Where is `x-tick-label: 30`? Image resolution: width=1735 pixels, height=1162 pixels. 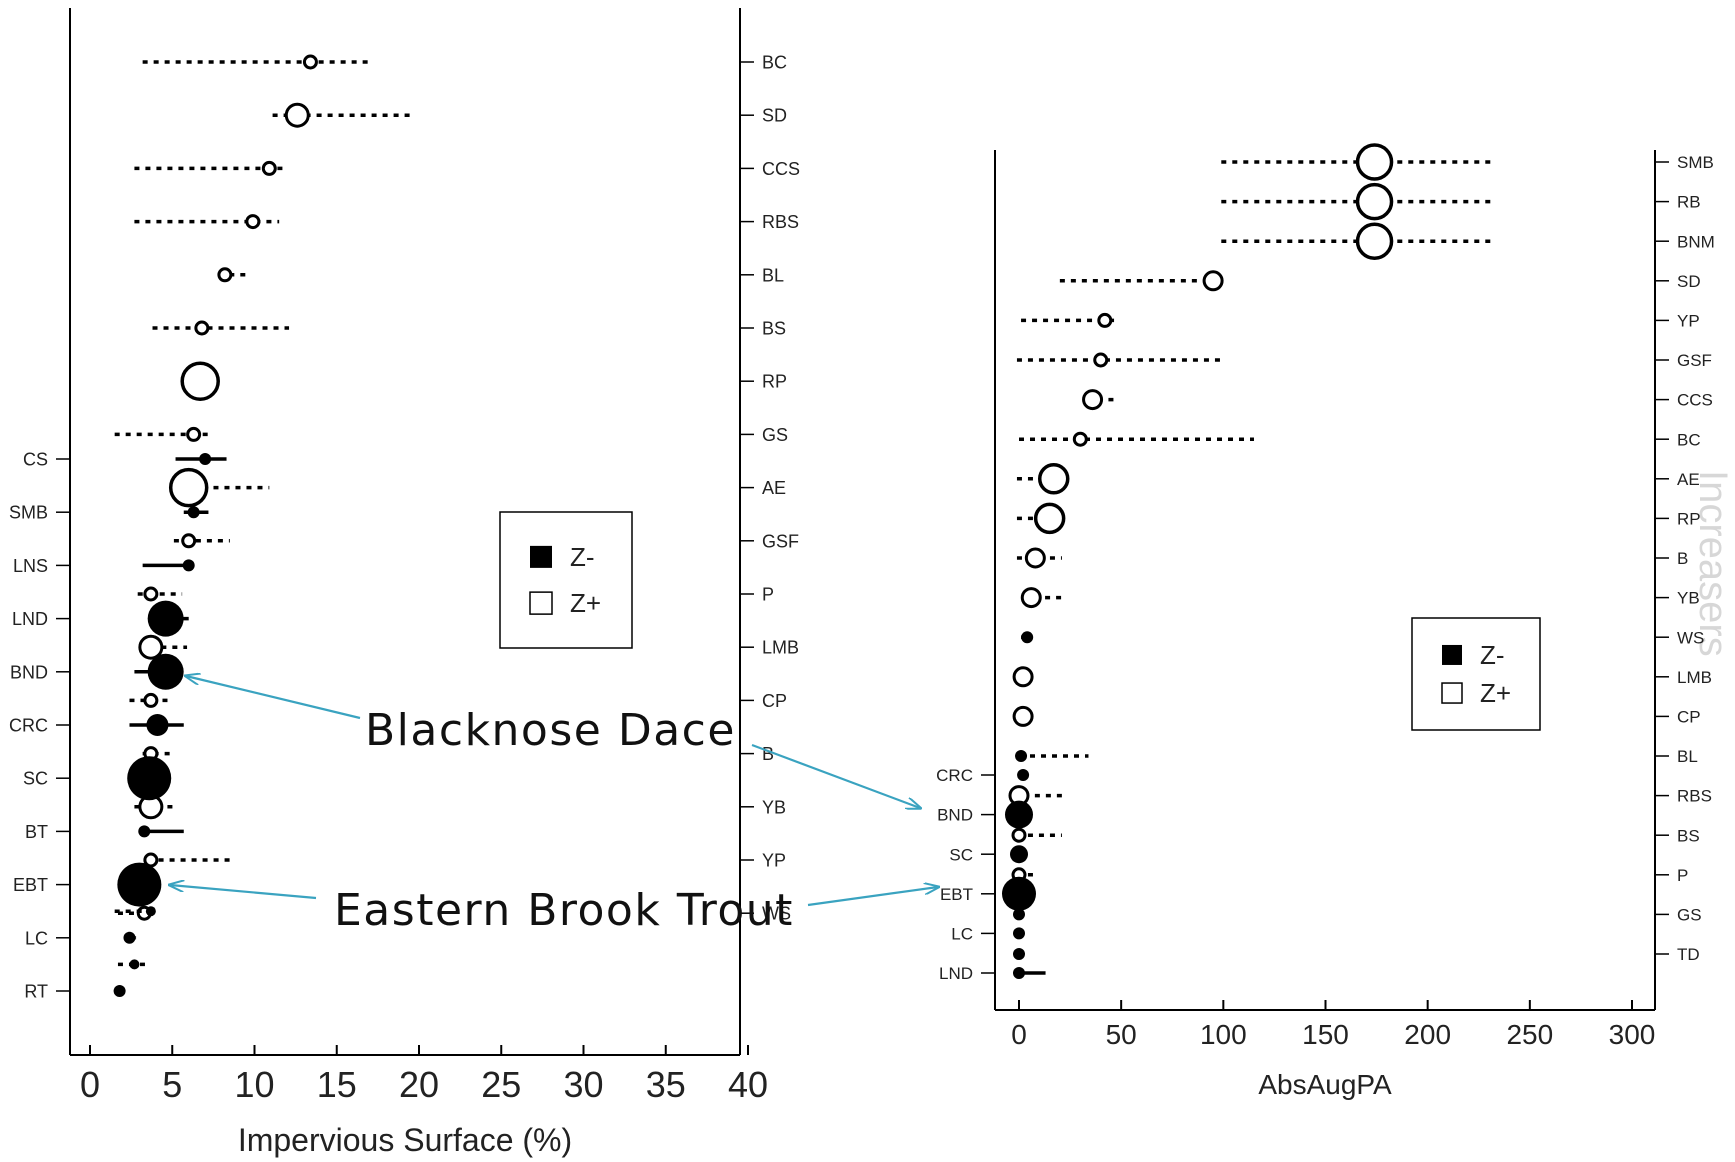
x-tick-label: 30 is located at coordinates (583, 1084).